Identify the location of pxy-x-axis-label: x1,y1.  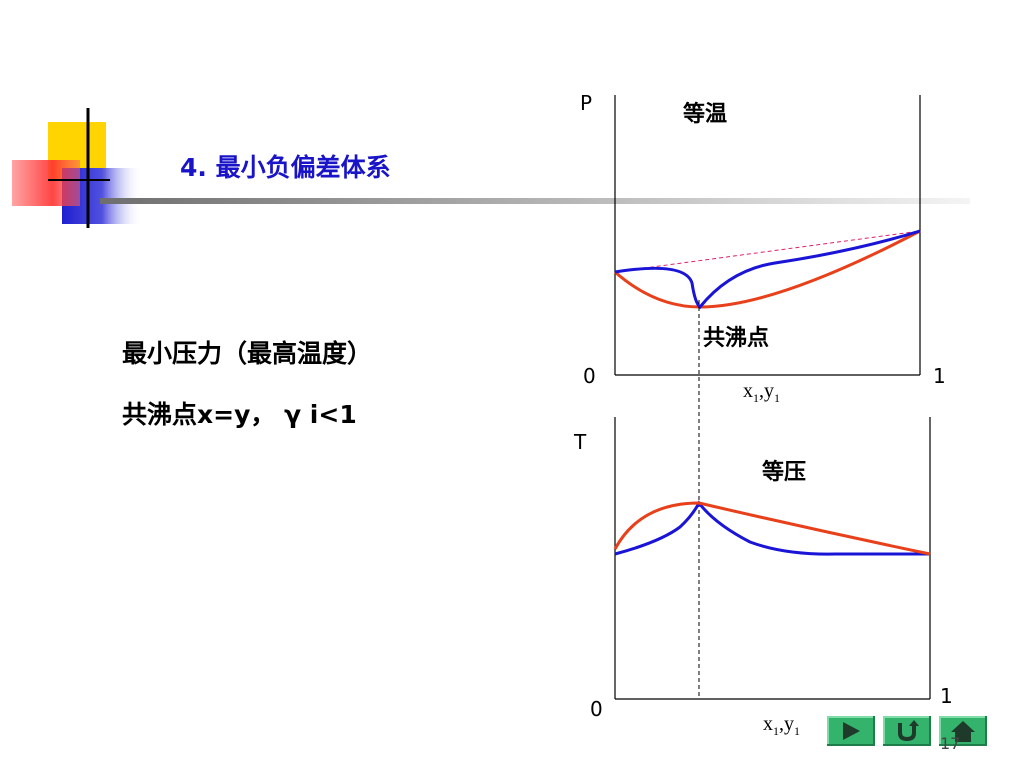
(761, 392).